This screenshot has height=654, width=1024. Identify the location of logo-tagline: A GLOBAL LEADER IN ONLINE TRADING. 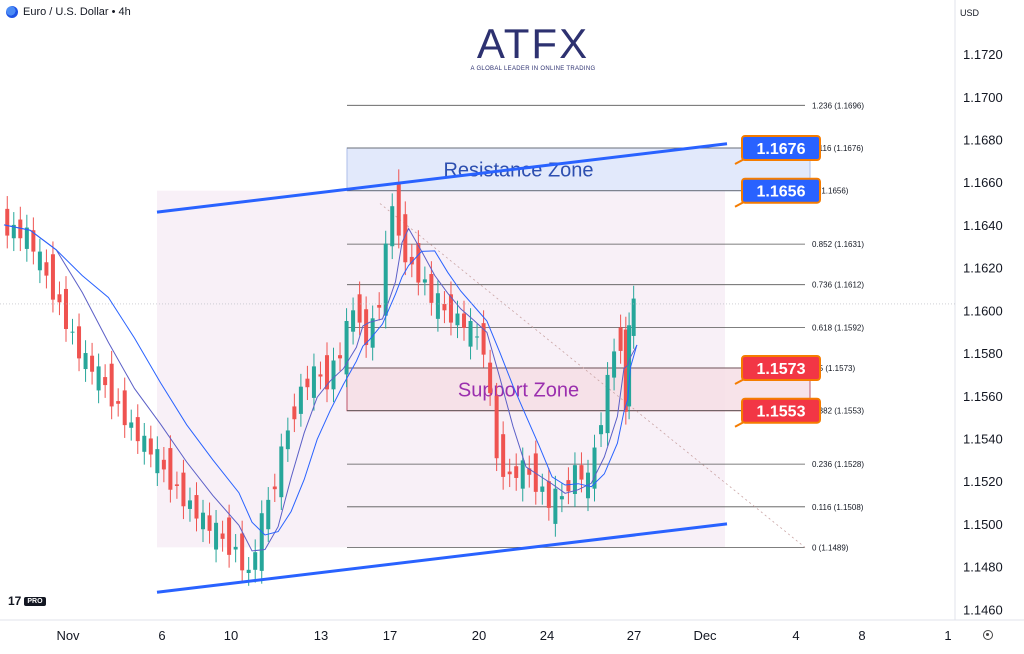
(533, 69).